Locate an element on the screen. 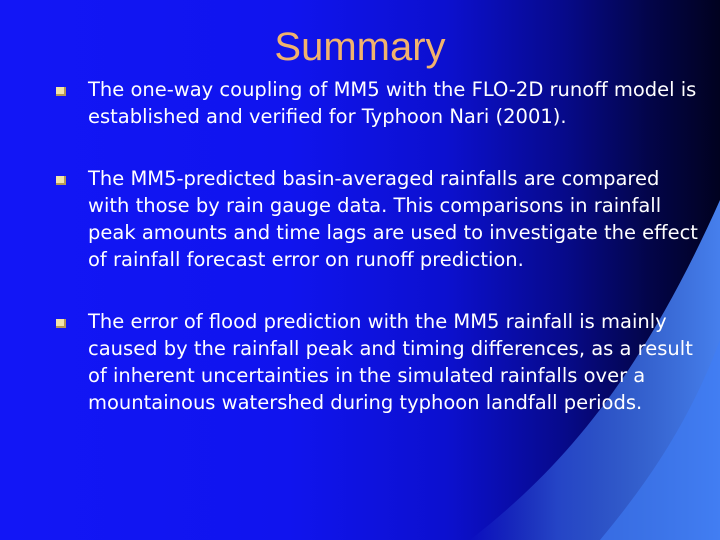  slide-title: Summary is located at coordinates (360, 47).